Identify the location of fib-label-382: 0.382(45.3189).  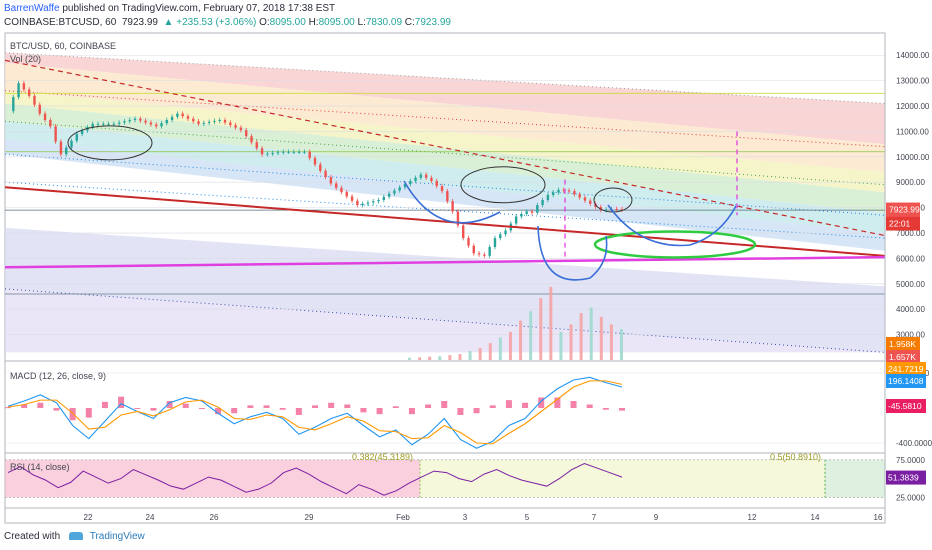
(382, 457).